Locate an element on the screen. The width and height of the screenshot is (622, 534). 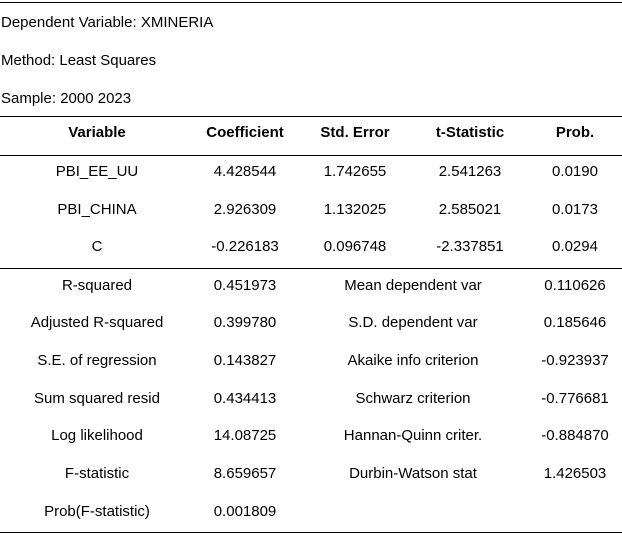
stat-right-3-value: -0.776681 is located at coordinates (575, 398).